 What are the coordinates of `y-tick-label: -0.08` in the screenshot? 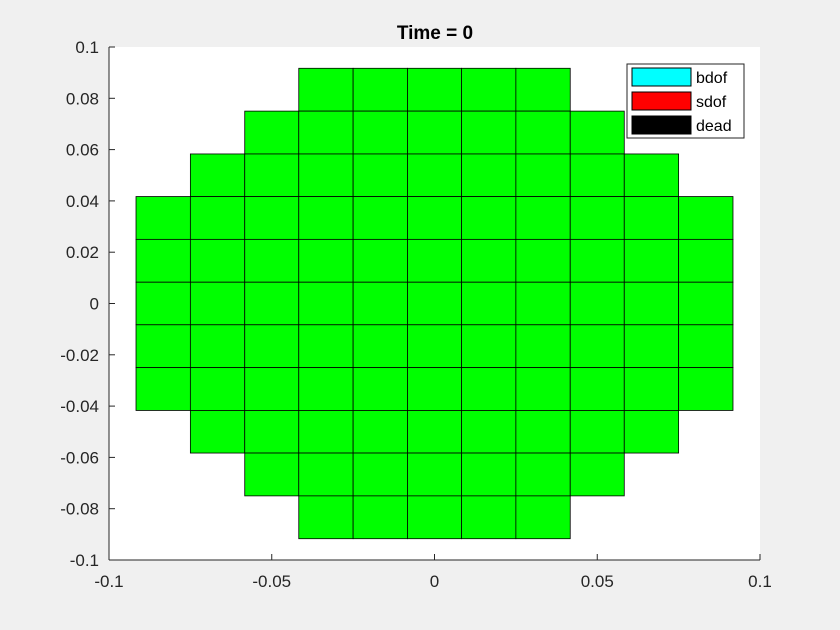 It's located at (79, 509).